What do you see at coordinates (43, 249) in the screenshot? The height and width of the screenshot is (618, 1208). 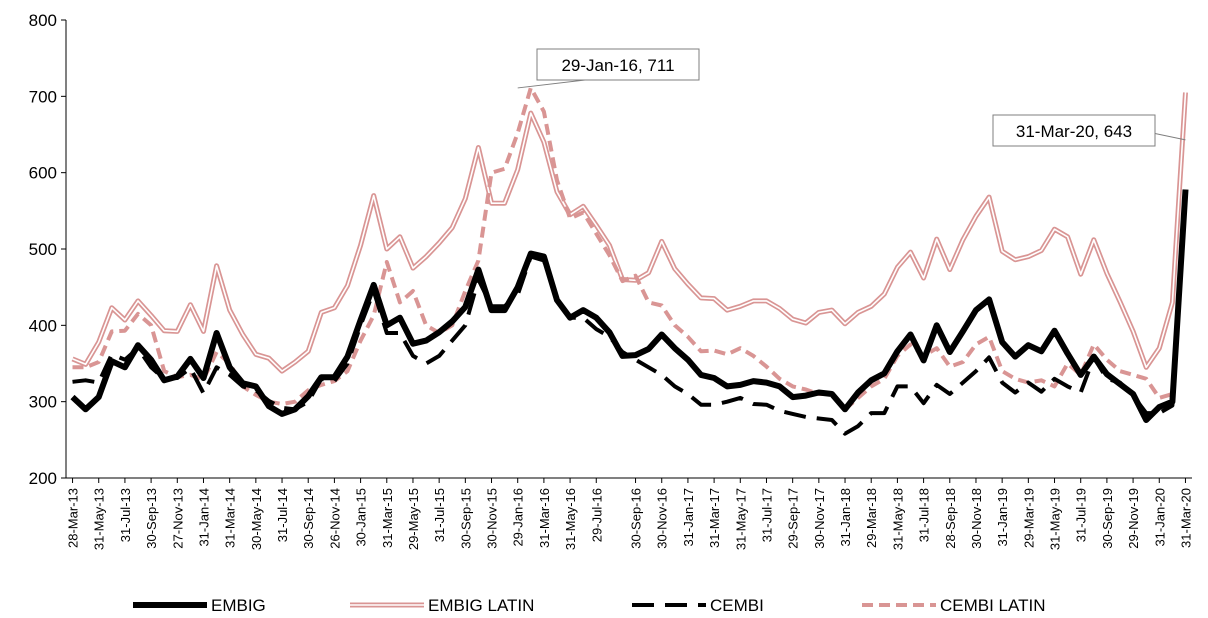 I see `y-tick-label: 500` at bounding box center [43, 249].